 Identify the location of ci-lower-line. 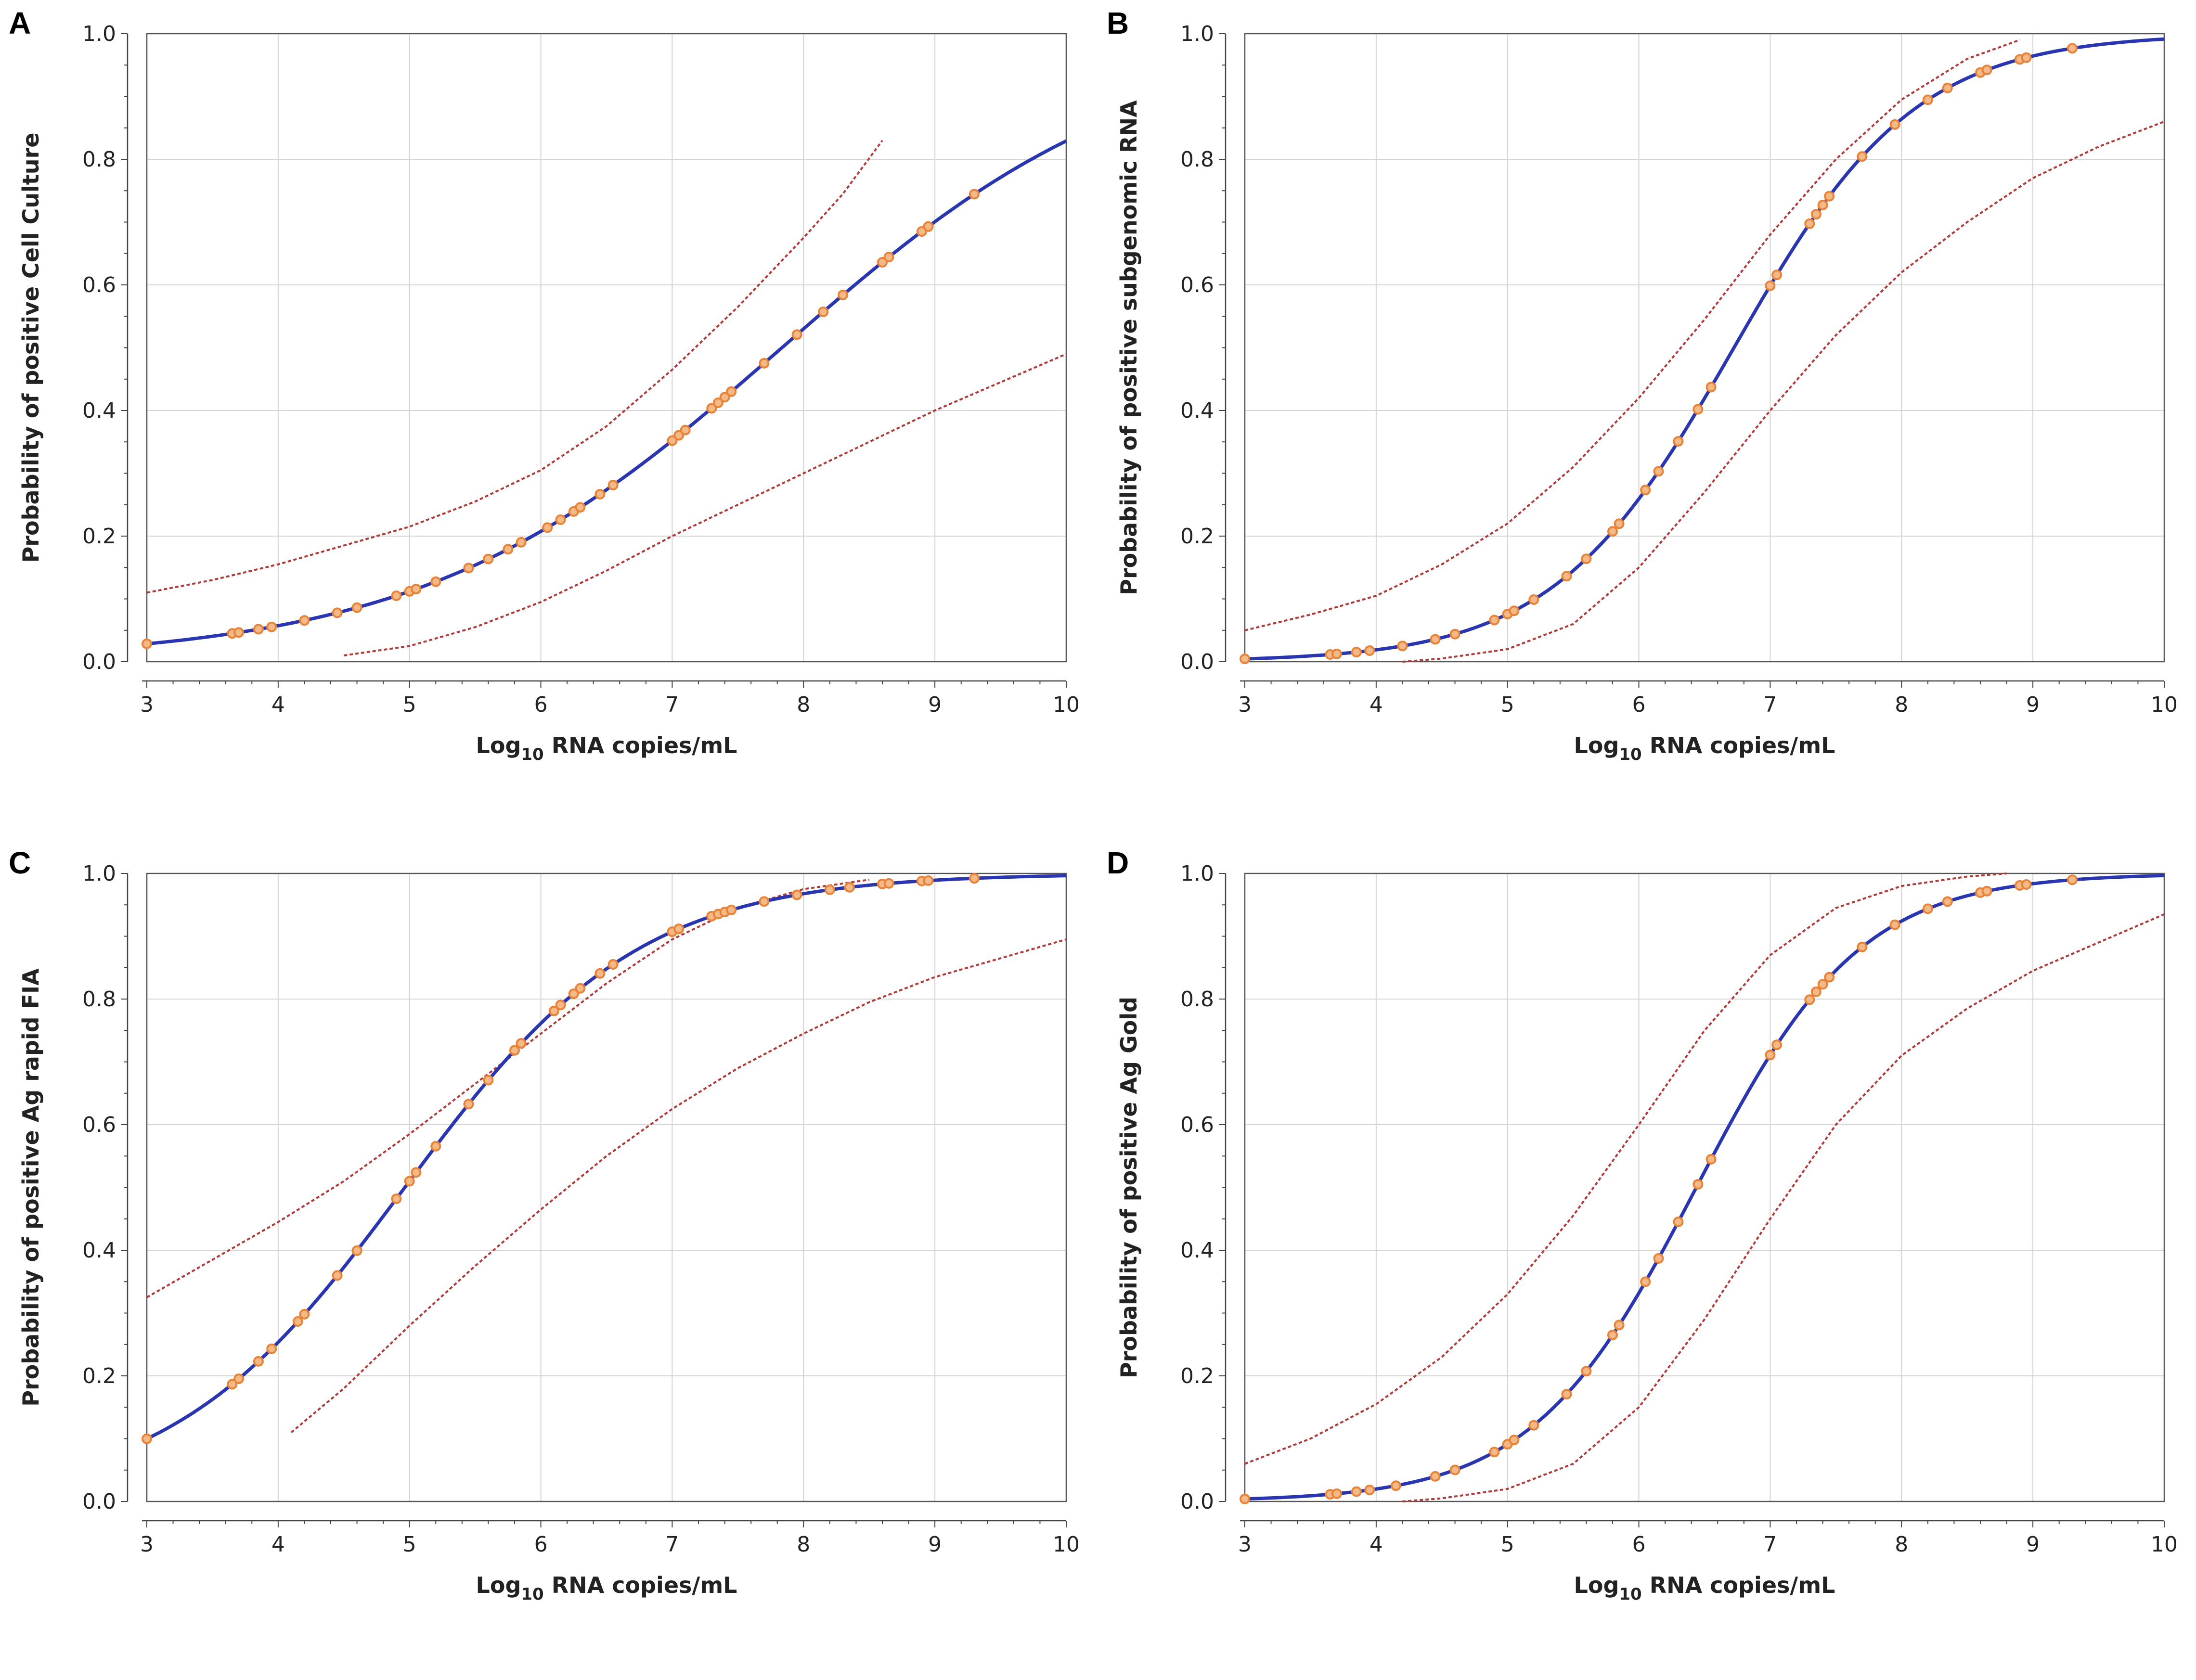
(1783, 1207).